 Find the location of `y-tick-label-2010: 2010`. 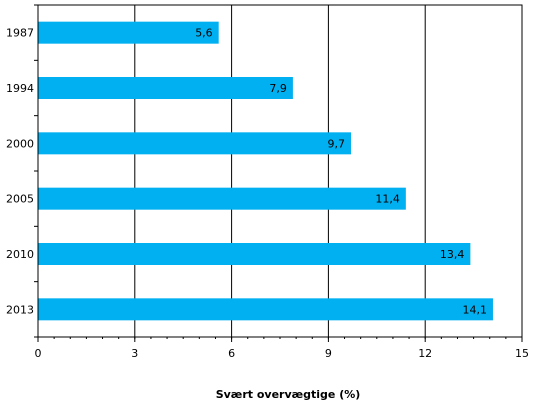

y-tick-label-2010: 2010 is located at coordinates (20, 254).